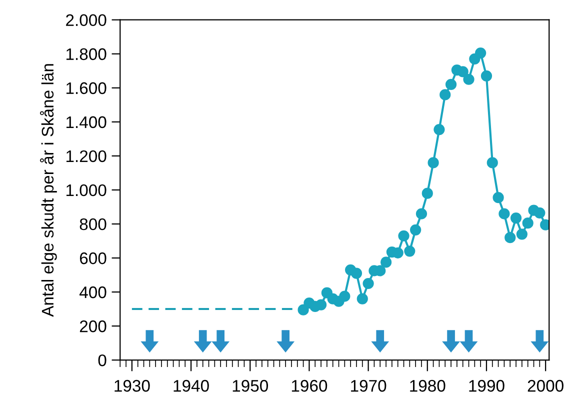 This screenshot has width=572, height=405. What do you see at coordinates (93, 258) in the screenshot?
I see `y-tick-label: 600` at bounding box center [93, 258].